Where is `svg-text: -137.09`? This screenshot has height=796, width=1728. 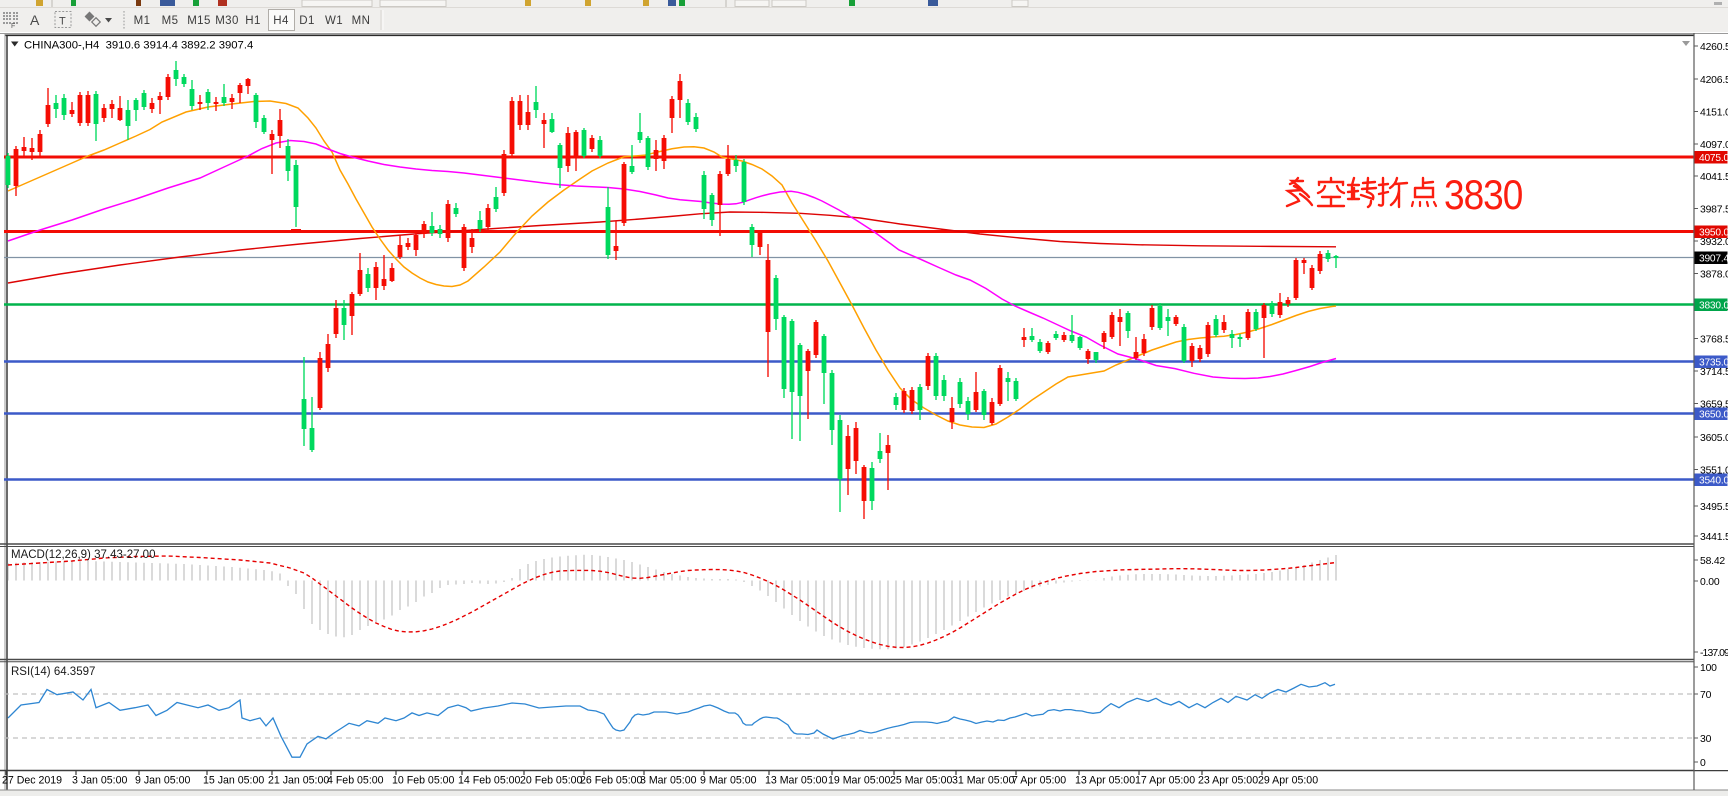
svg-text: -137.09 is located at coordinates (1714, 653).